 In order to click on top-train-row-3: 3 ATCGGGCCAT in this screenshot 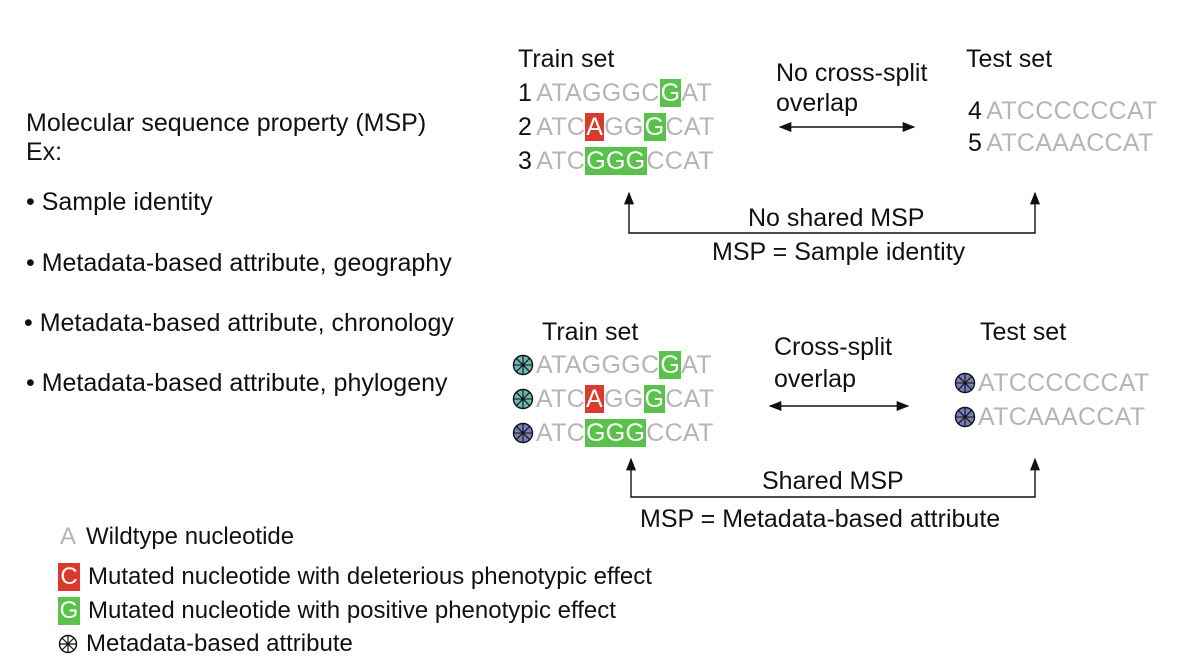, I will do `click(616, 161)`.